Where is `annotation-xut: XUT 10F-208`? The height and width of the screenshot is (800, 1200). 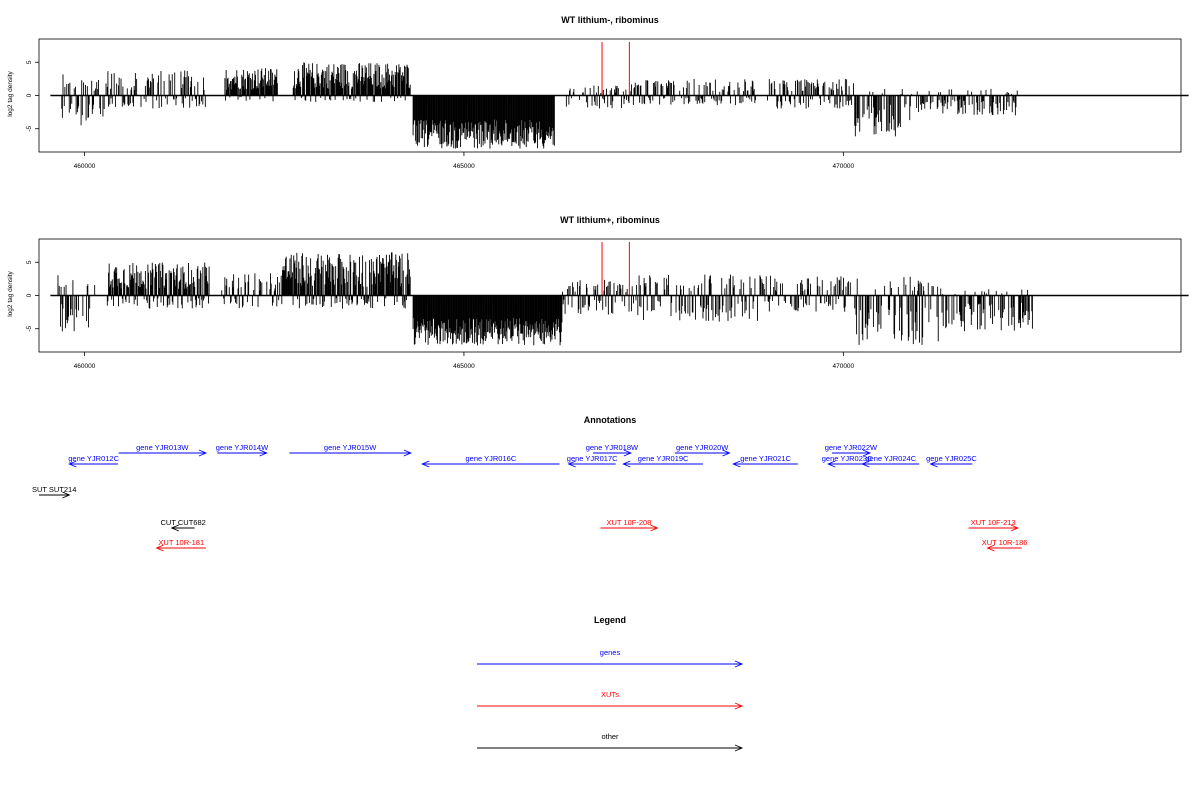 annotation-xut: XUT 10F-208 is located at coordinates (629, 525).